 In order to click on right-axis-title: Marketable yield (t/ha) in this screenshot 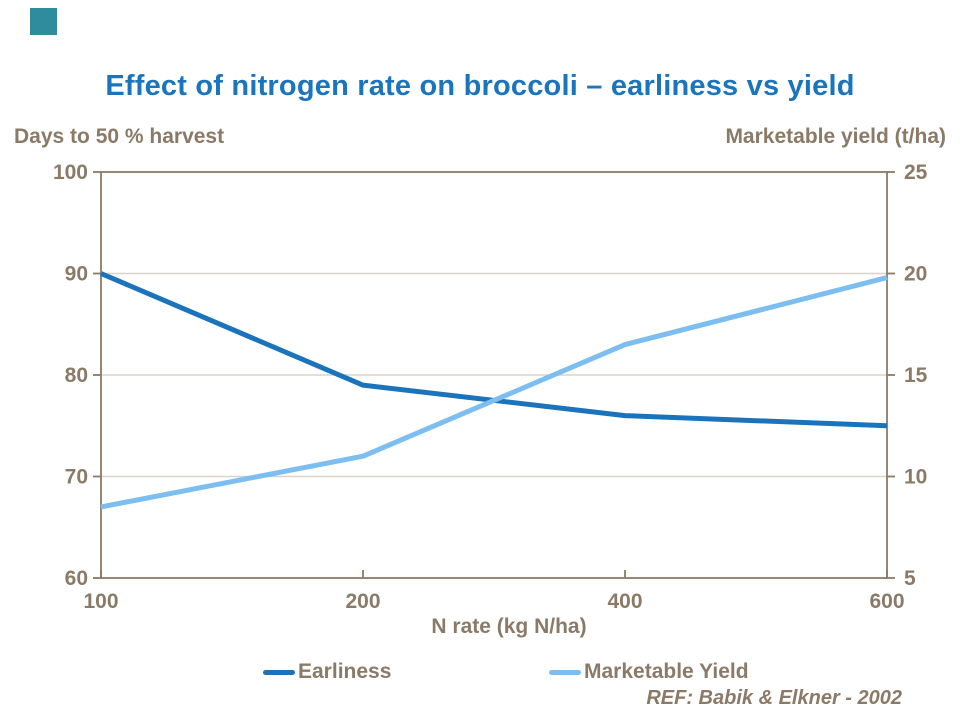, I will do `click(835, 136)`.